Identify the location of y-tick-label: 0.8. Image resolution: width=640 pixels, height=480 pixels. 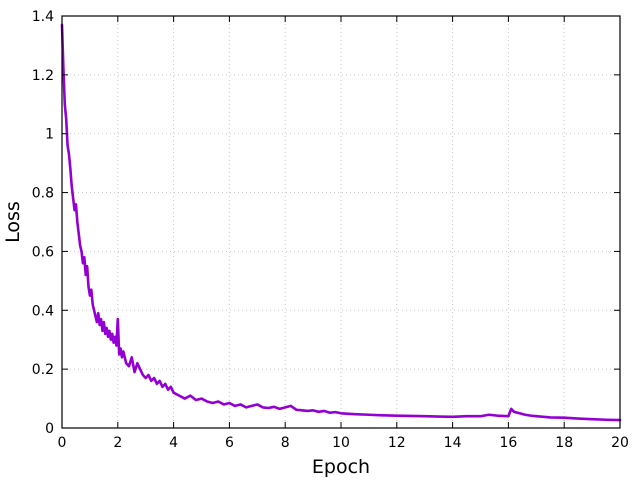
(43, 194).